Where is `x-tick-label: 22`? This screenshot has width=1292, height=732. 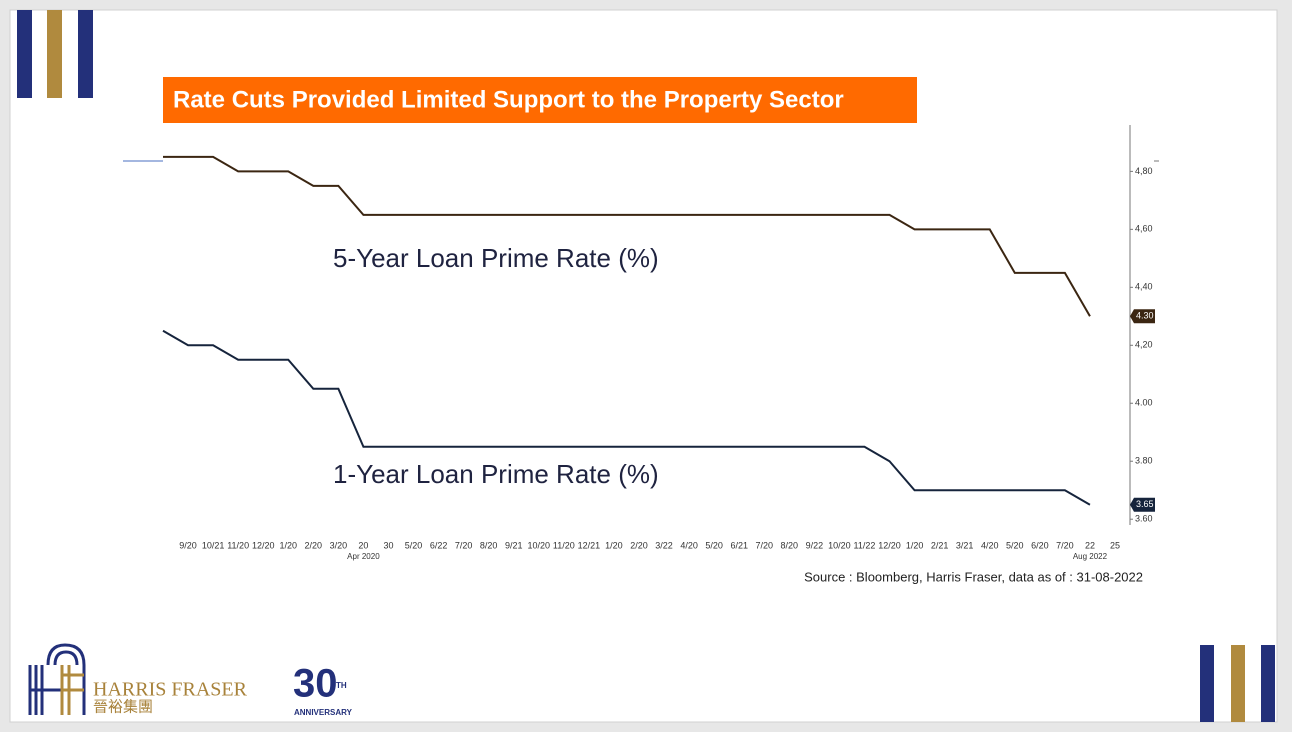 x-tick-label: 22 is located at coordinates (1090, 545).